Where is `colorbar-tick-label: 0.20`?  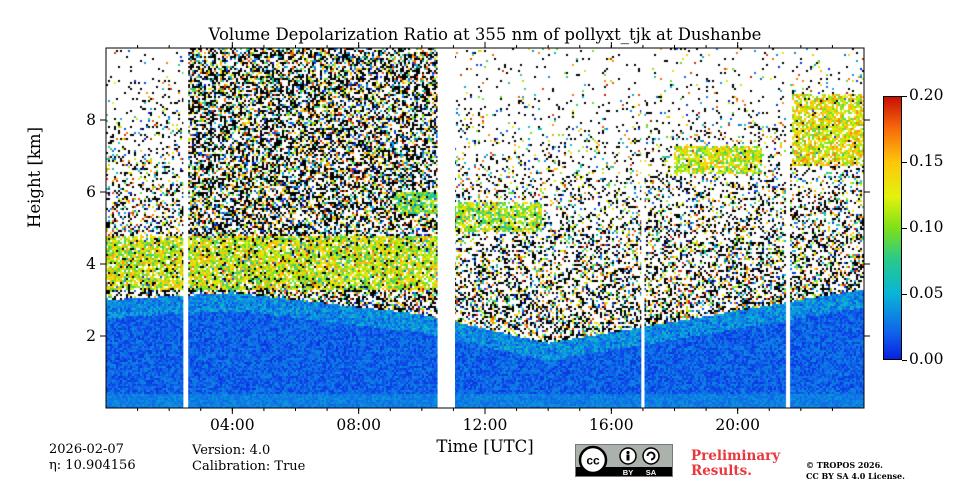
colorbar-tick-label: 0.20 is located at coordinates (926, 95).